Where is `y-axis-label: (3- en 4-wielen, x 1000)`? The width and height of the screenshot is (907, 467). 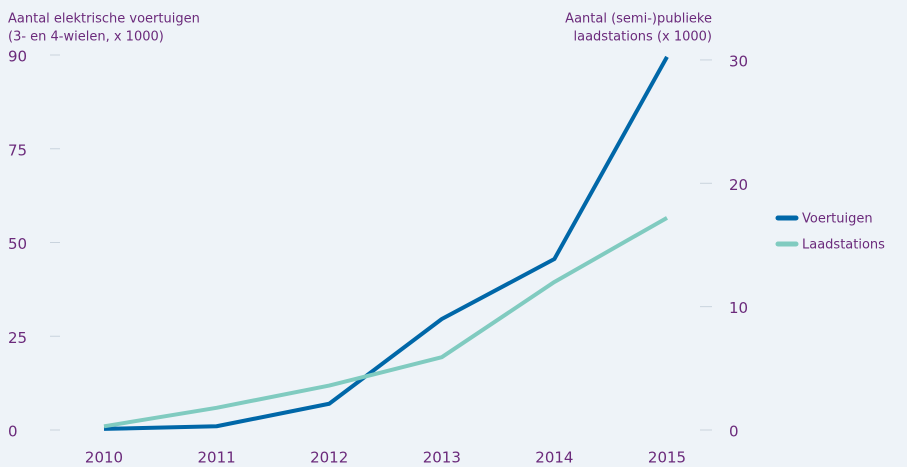 y-axis-label: (3- en 4-wielen, x 1000) is located at coordinates (86, 37).